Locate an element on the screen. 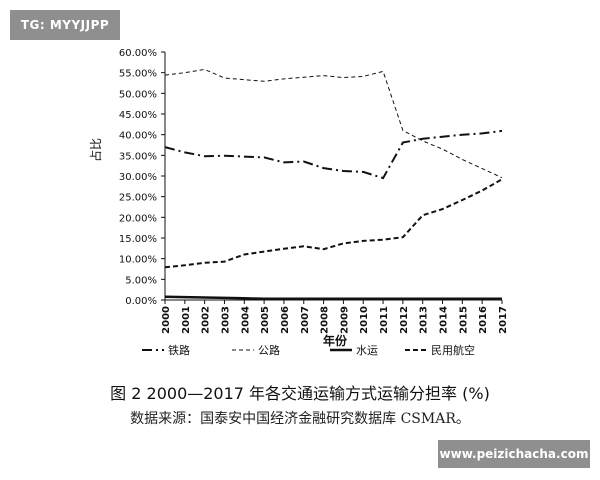 The width and height of the screenshot is (600, 480). y-tick-label: 0.00% is located at coordinates (141, 301).